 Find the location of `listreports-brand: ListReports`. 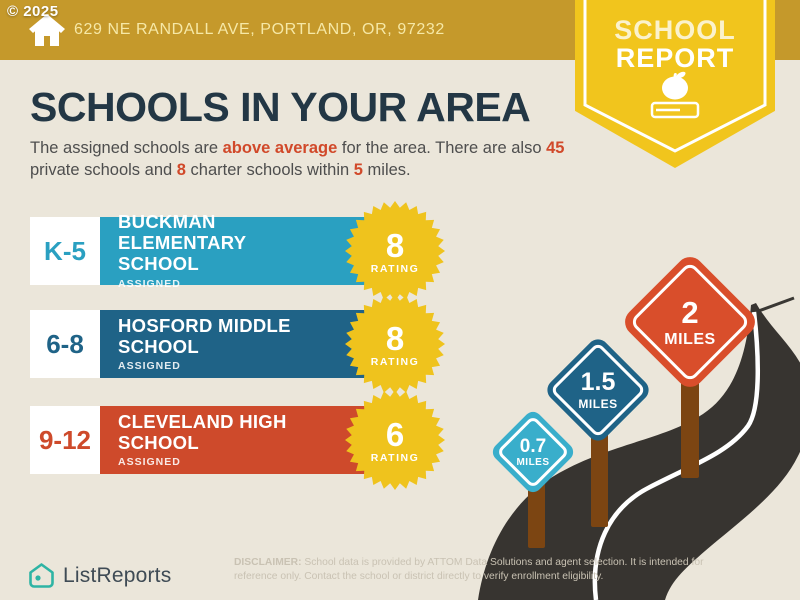

listreports-brand: ListReports is located at coordinates (99, 575).